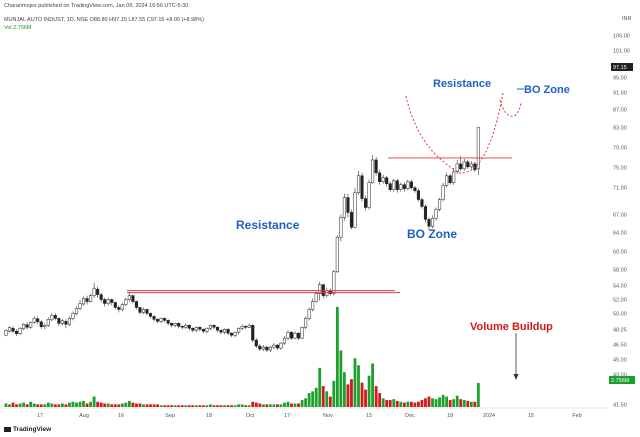  What do you see at coordinates (250, 416) in the screenshot?
I see `time-tick-label: Oct` at bounding box center [250, 416].